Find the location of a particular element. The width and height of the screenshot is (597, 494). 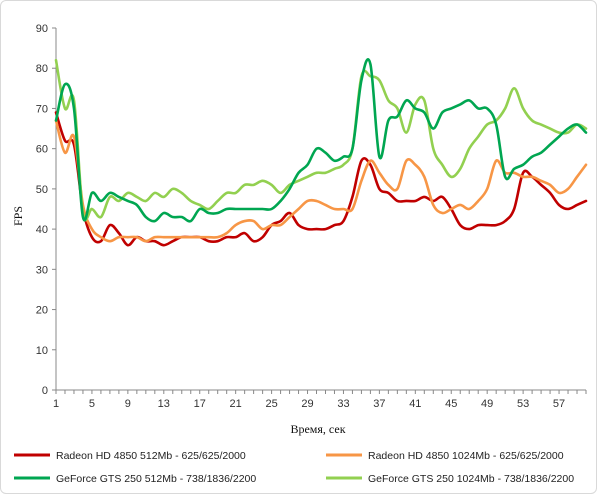

y-tick-label: 30 is located at coordinates (42, 270).